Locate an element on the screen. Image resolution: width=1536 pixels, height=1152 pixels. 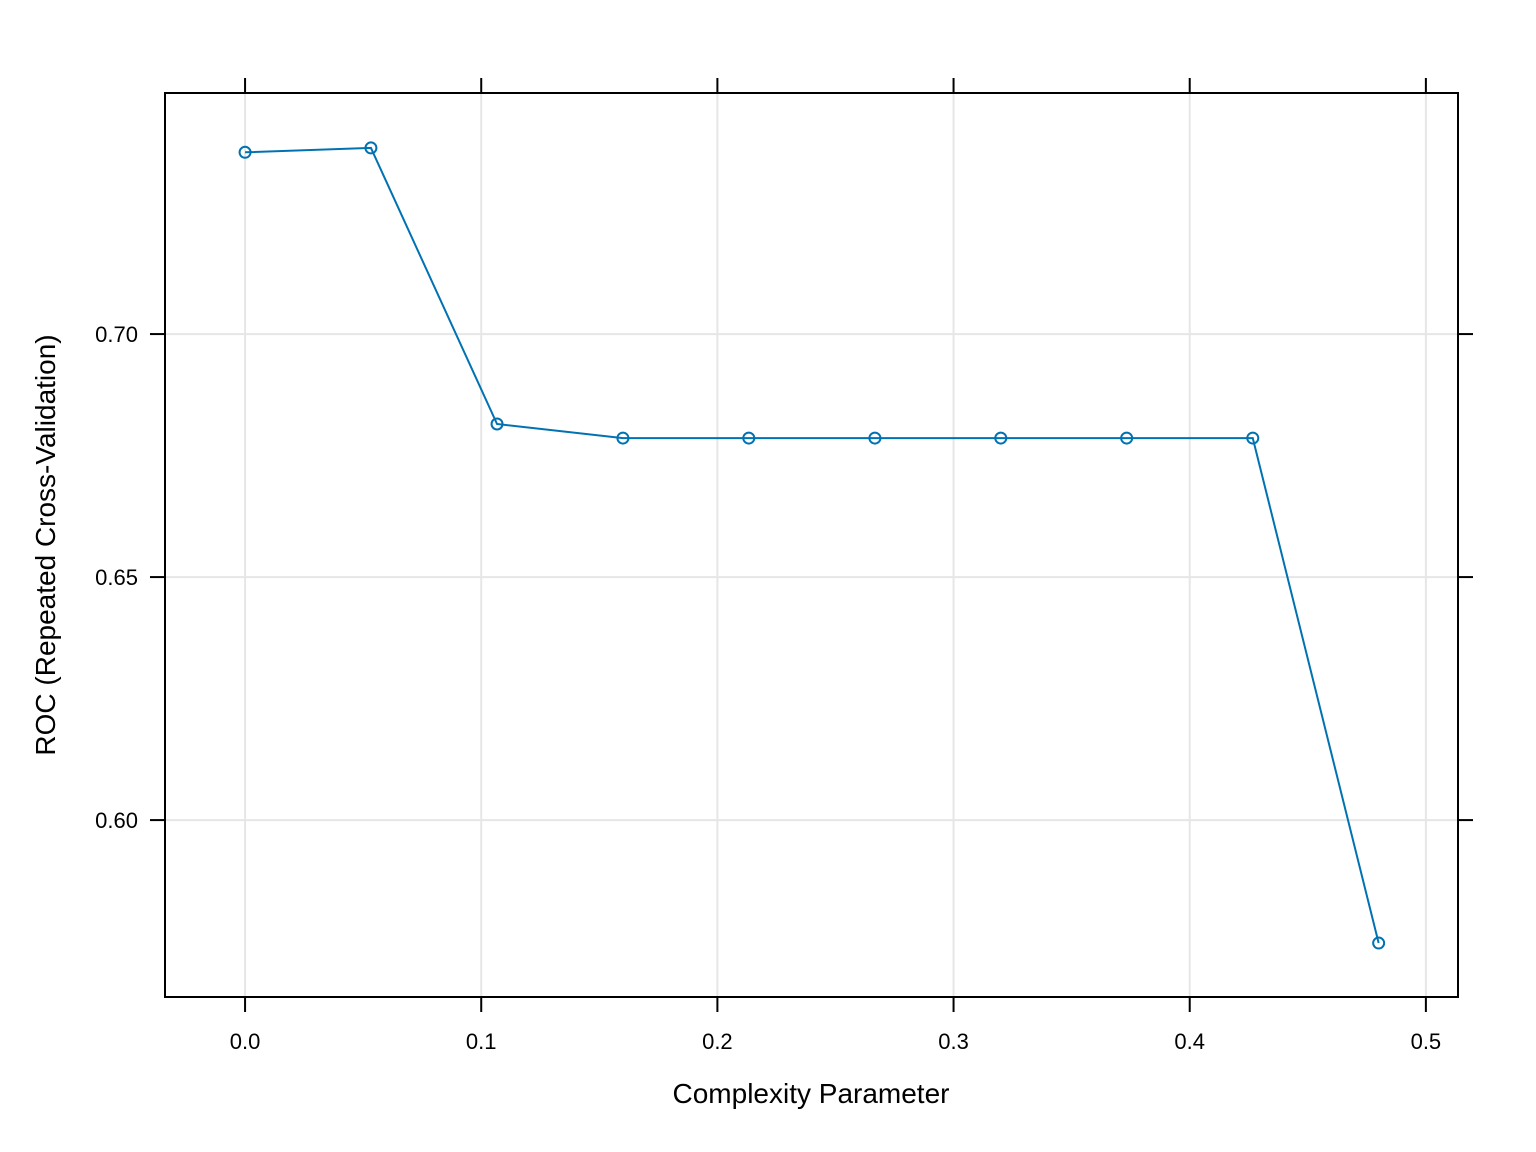
x-tick-label: 0.0 is located at coordinates (245, 1041).